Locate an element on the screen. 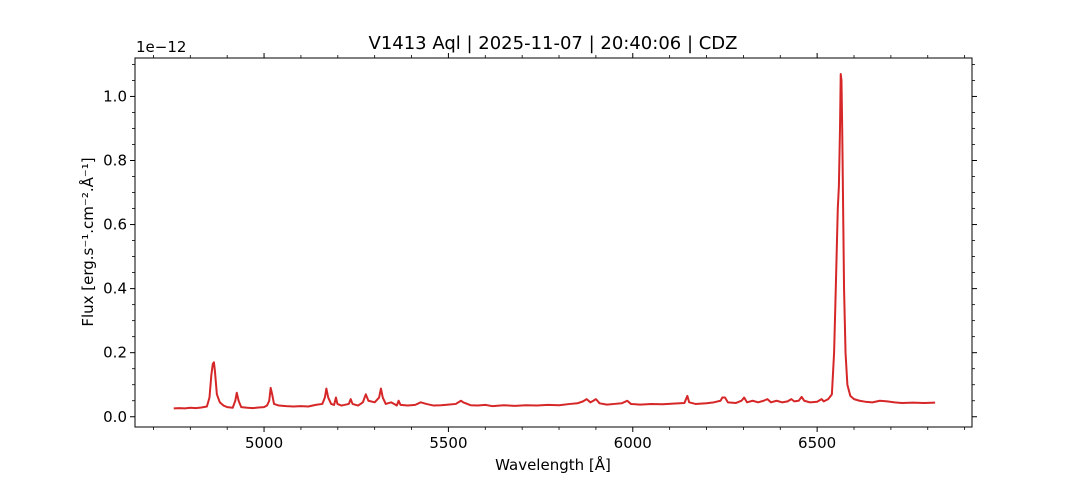 Image resolution: width=1080 pixels, height=480 pixels. y-tick-label: 0.0 is located at coordinates (115, 417).